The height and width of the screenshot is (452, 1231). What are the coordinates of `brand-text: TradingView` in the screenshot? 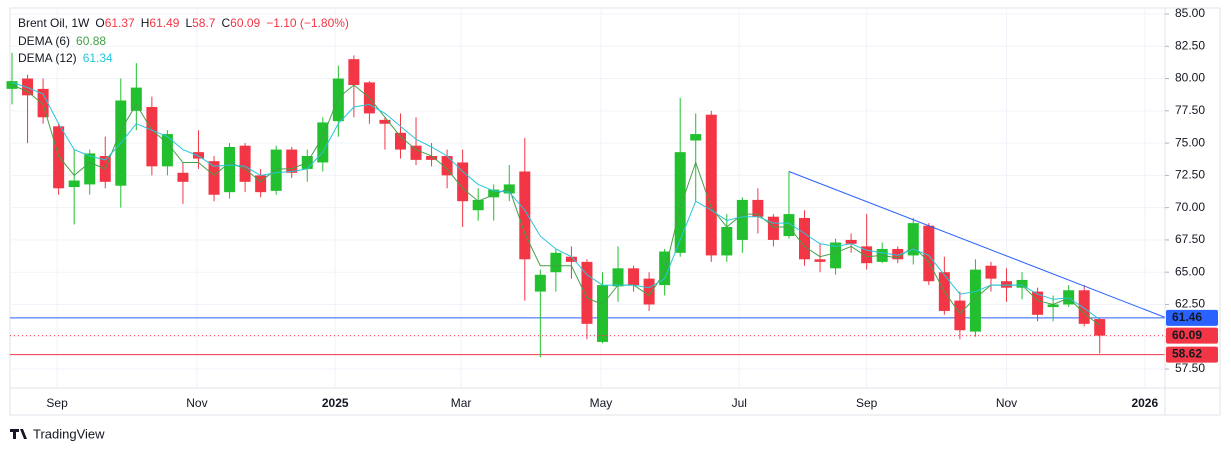 It's located at (69, 433).